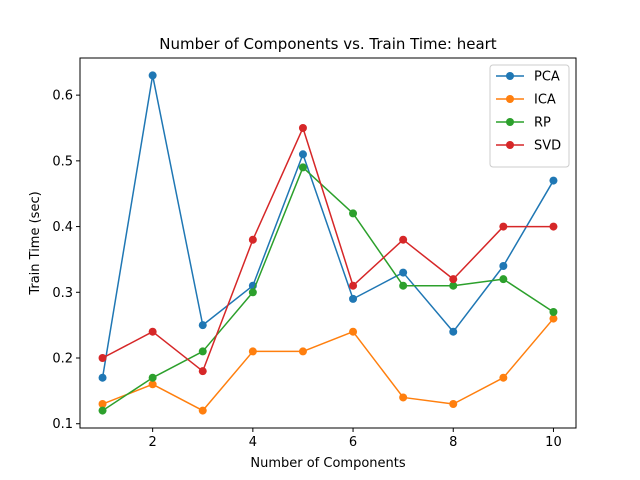 The image size is (640, 480). I want to click on y-axis-ticks: 0.1 0.2 0.3 0.4 0.5 0.6, so click(66, 260).